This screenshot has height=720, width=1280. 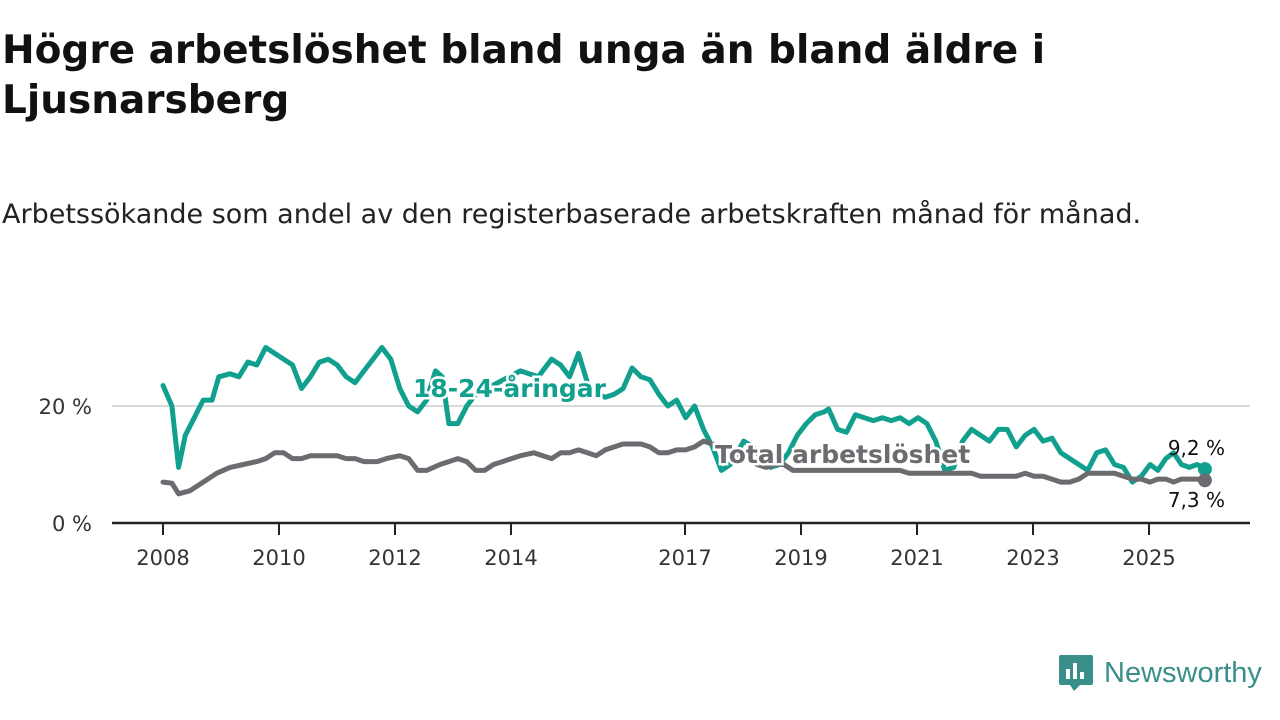 What do you see at coordinates (162, 558) in the screenshot?
I see `x-tick-label: 2008` at bounding box center [162, 558].